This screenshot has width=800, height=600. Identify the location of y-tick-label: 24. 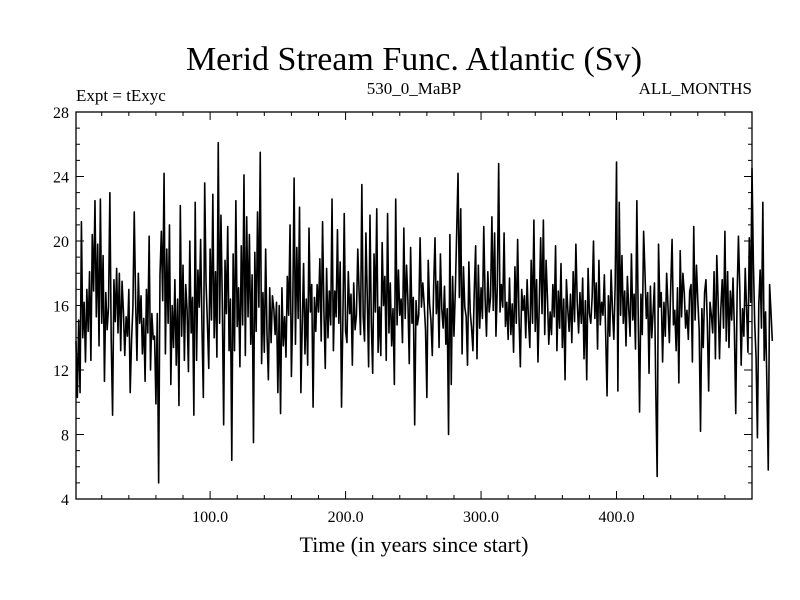
(61, 178).